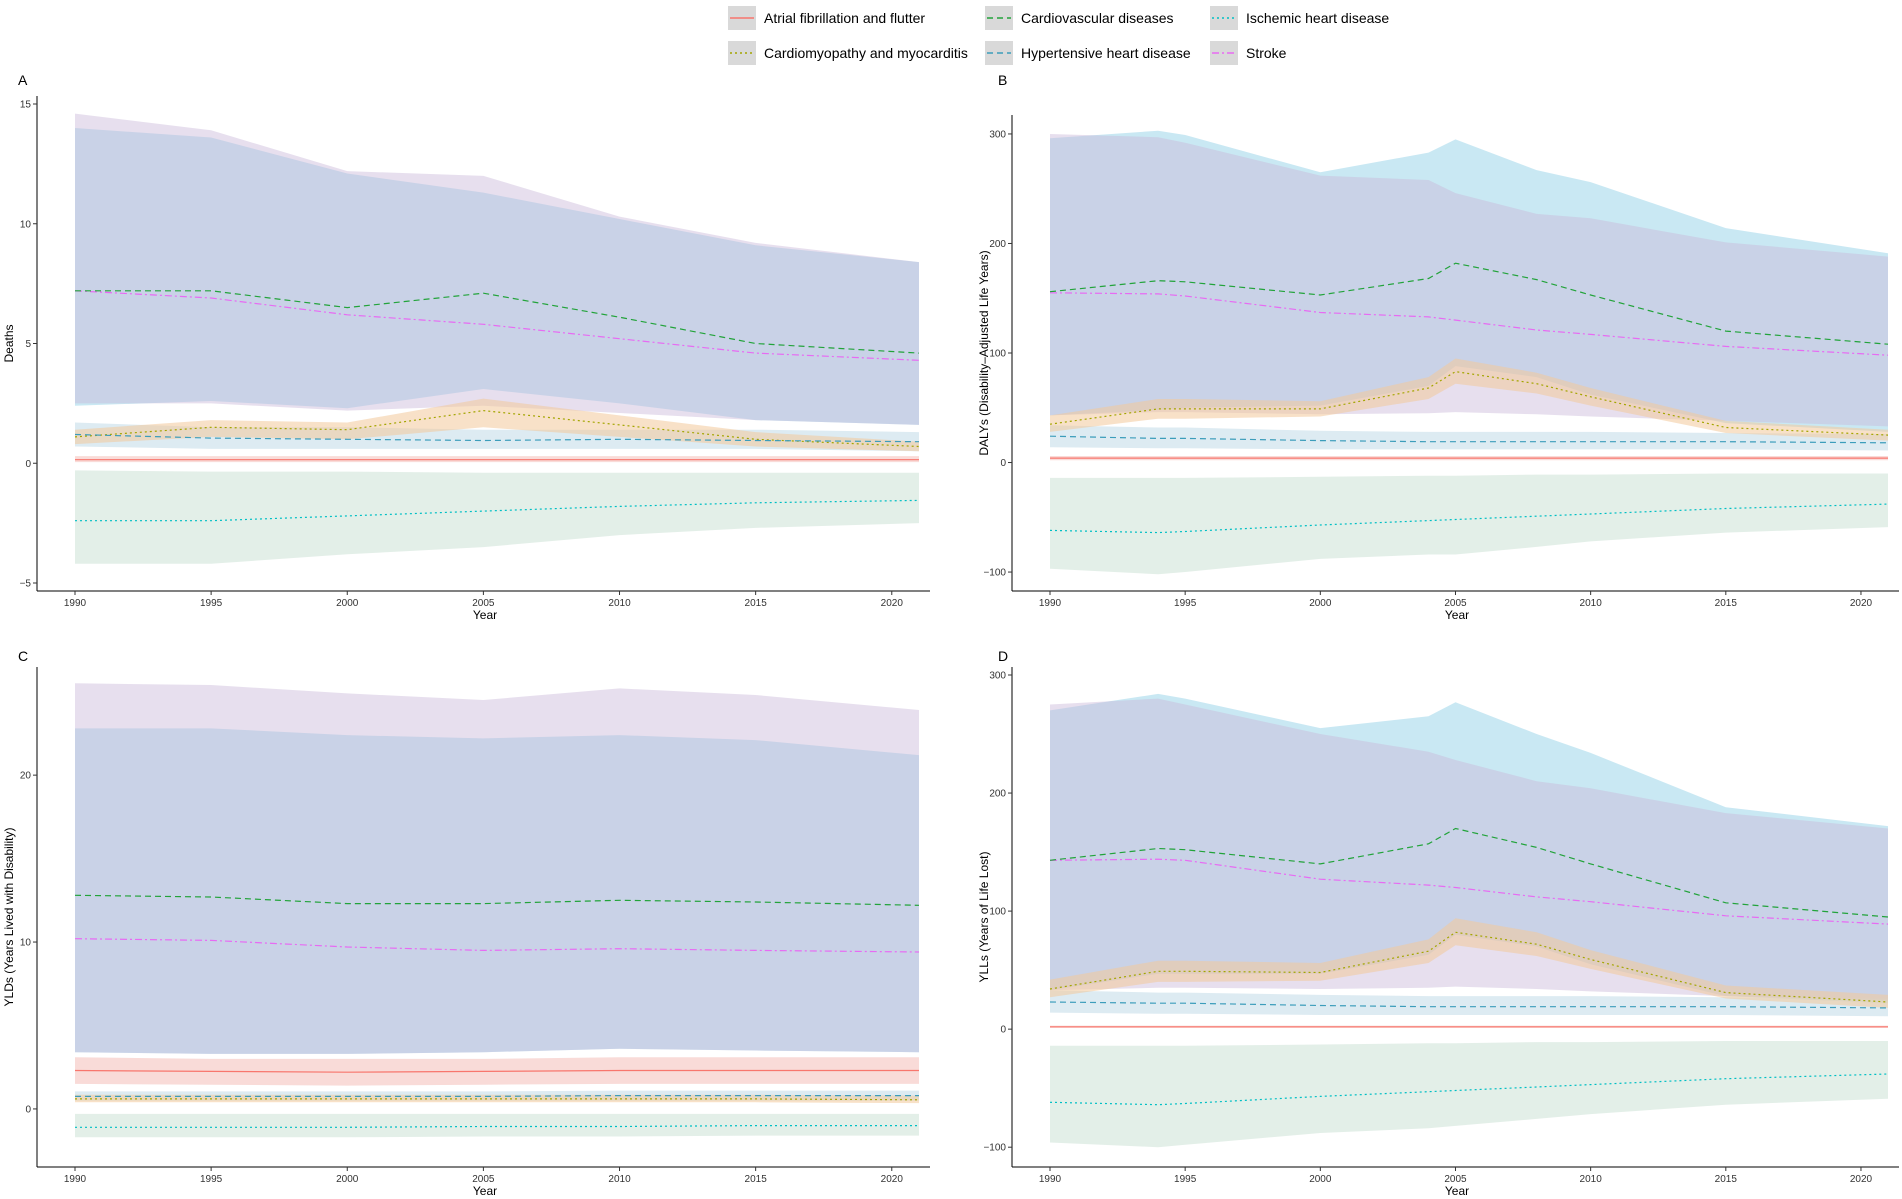 This screenshot has width=1902, height=1199. I want to click on band-hypertensive-heart-disease, so click(1469, 438).